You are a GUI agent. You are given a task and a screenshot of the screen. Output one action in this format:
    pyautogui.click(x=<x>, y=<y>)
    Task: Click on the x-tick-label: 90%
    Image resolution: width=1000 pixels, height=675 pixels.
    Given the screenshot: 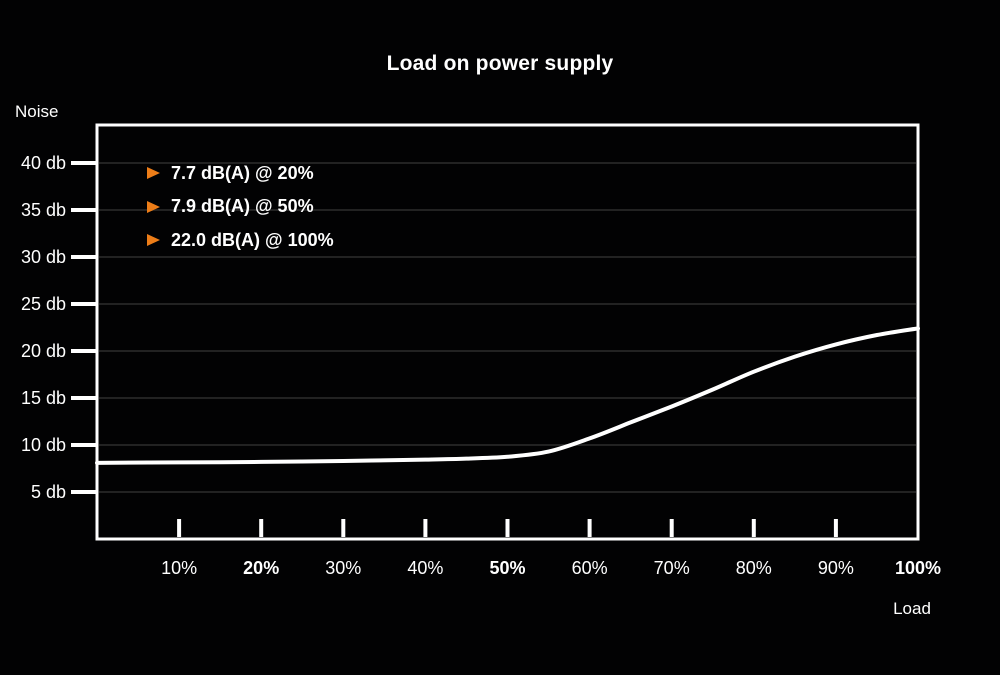 What is the action you would take?
    pyautogui.click(x=835, y=568)
    